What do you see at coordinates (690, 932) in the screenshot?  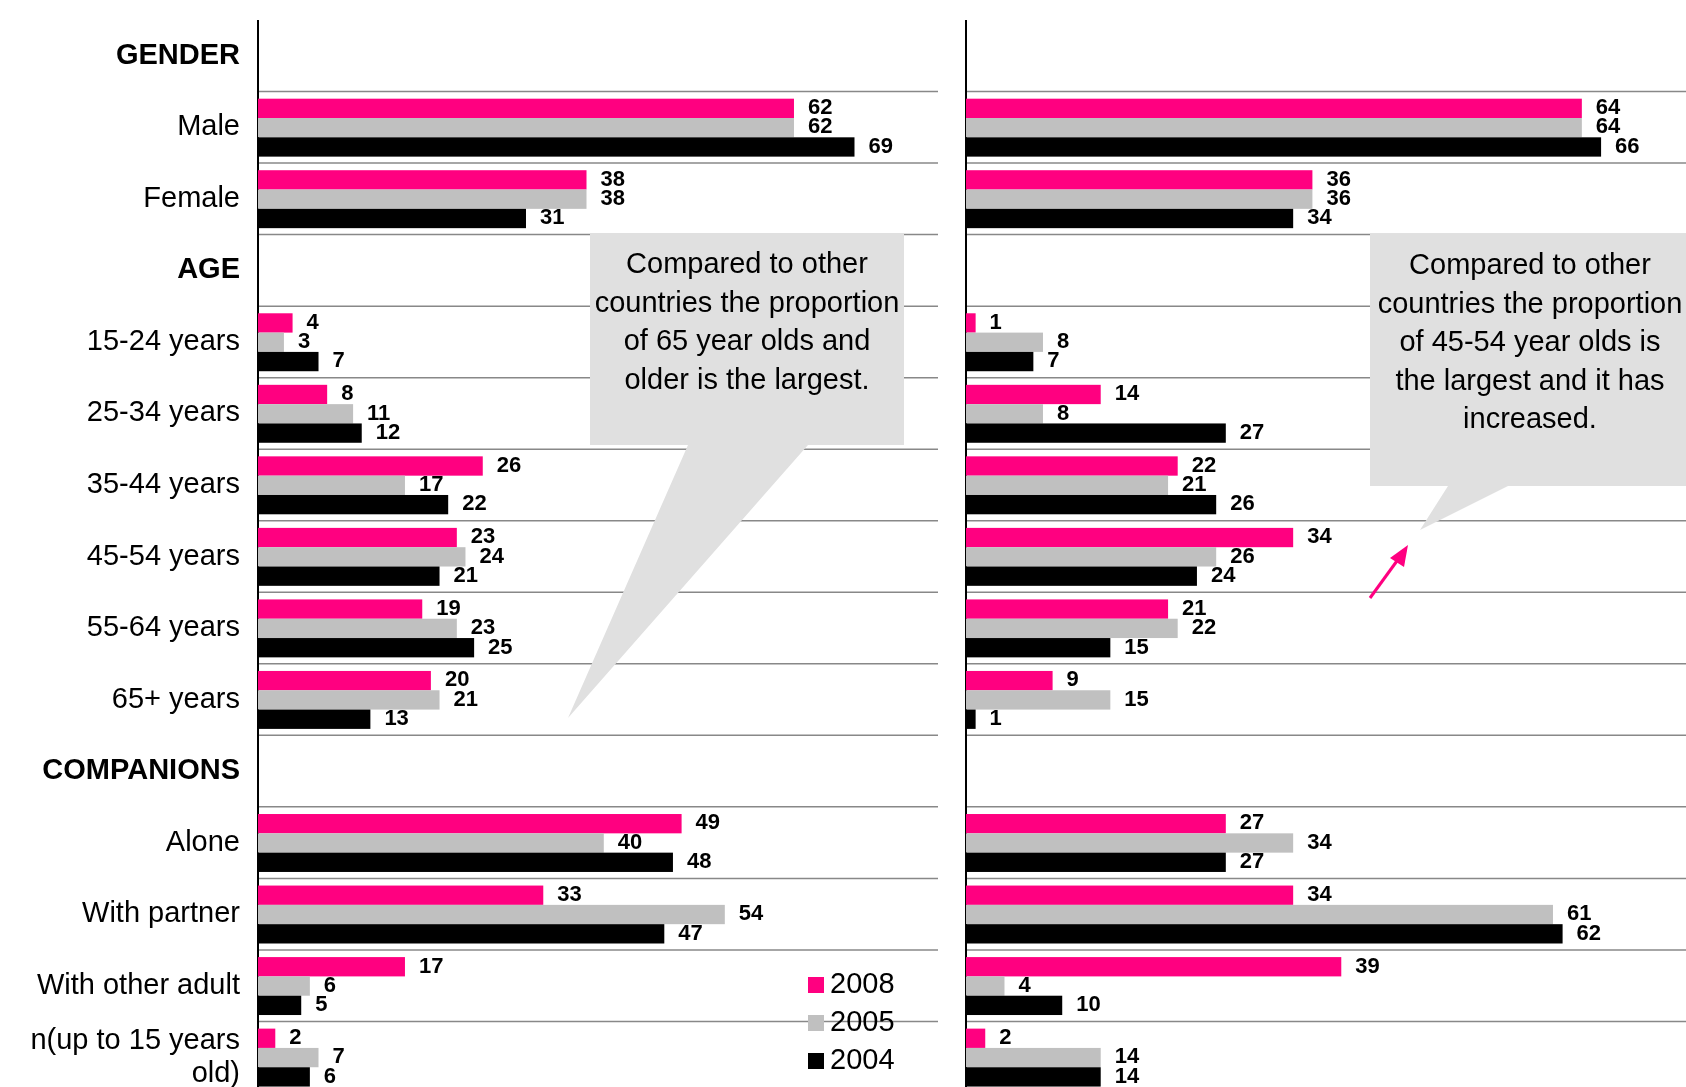 I see `data-label: 47` at bounding box center [690, 932].